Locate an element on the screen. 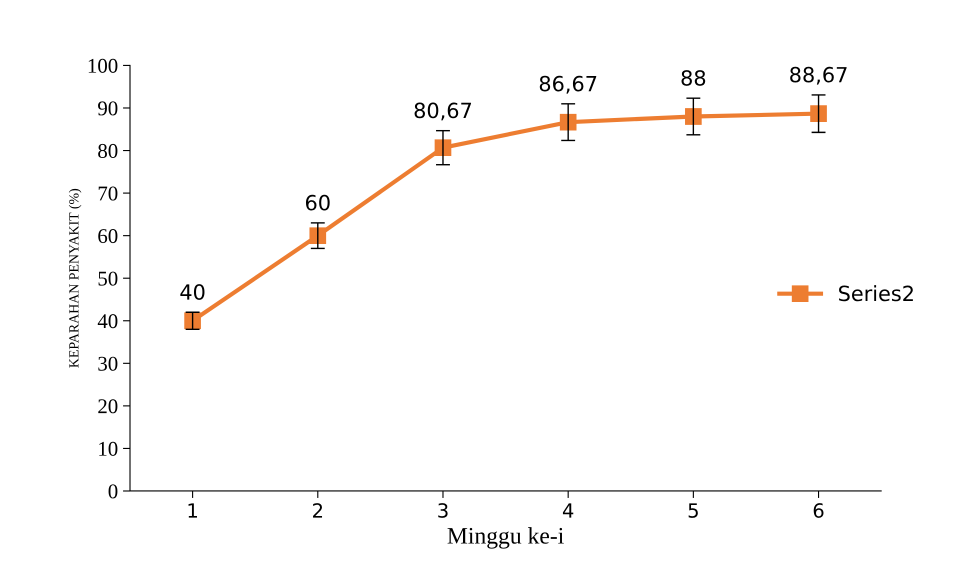 The height and width of the screenshot is (579, 963). x-tick-label: 5 is located at coordinates (693, 510).